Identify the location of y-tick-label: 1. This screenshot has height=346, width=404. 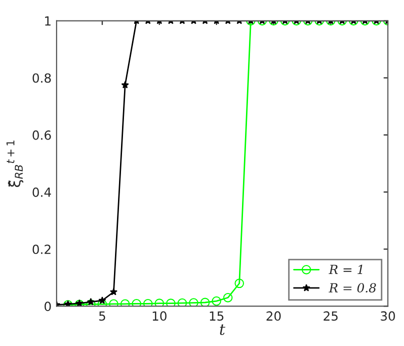
(48, 21).